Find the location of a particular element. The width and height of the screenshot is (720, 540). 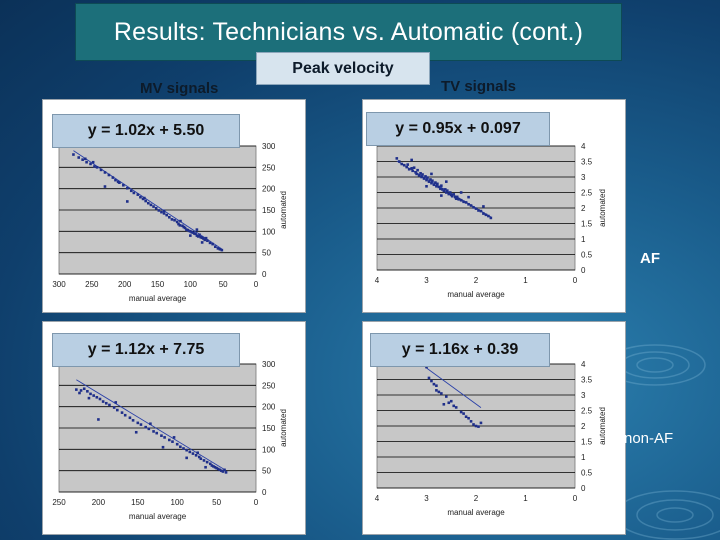

mv-signals-label: MV signals is located at coordinates (179, 88).